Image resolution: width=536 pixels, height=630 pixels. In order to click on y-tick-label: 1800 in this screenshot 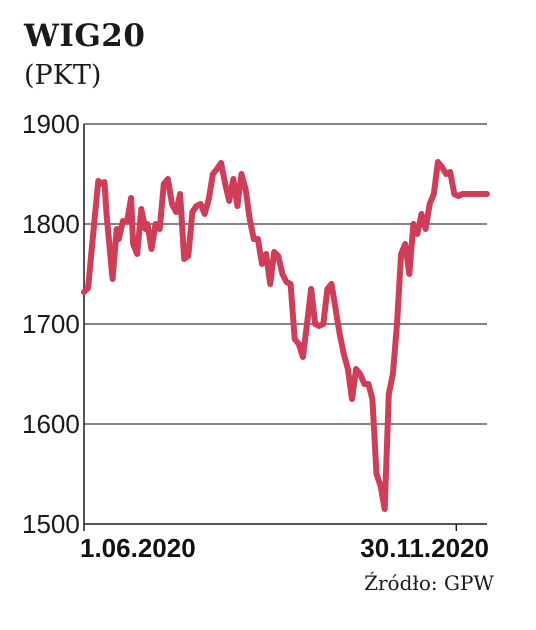, I will do `click(51, 224)`.